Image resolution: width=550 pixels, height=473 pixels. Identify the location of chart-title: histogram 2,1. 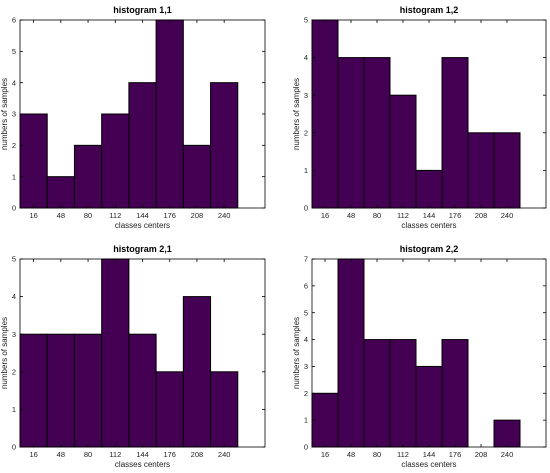
(142, 249).